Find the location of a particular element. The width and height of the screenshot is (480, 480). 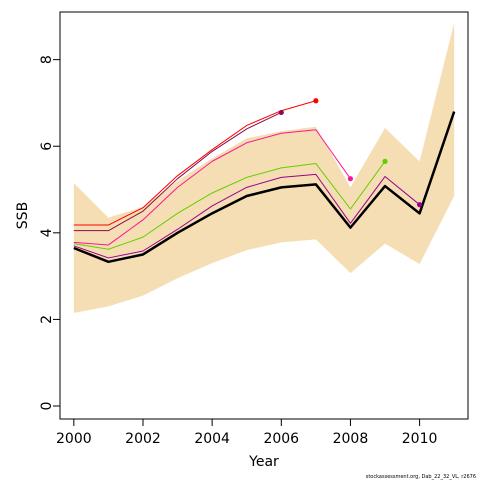

y-tick-label: 2 is located at coordinates (47, 319).